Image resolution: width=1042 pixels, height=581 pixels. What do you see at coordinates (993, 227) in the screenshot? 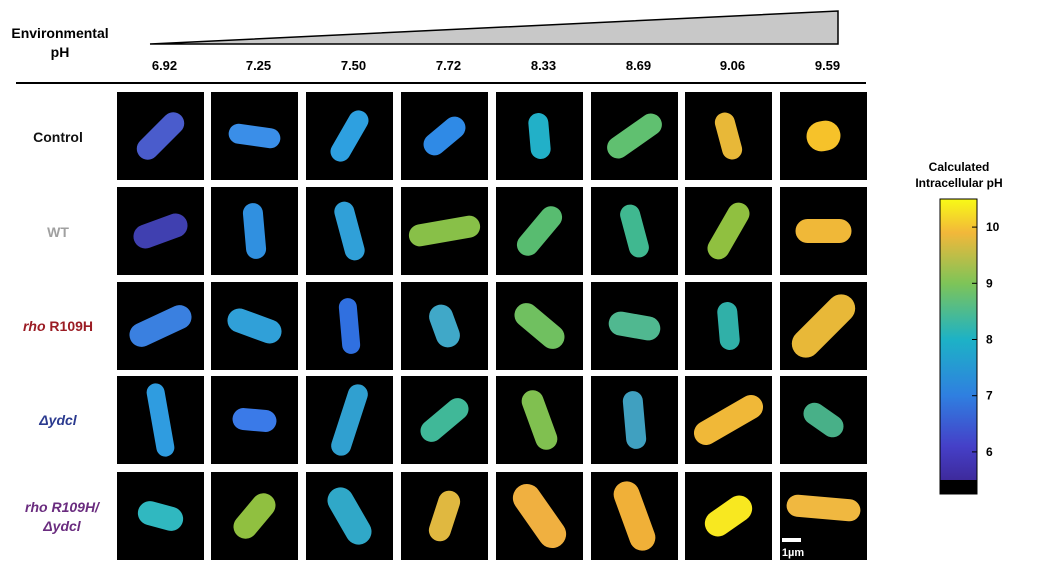
I see `colorbar-tick-label: 10` at bounding box center [993, 227].